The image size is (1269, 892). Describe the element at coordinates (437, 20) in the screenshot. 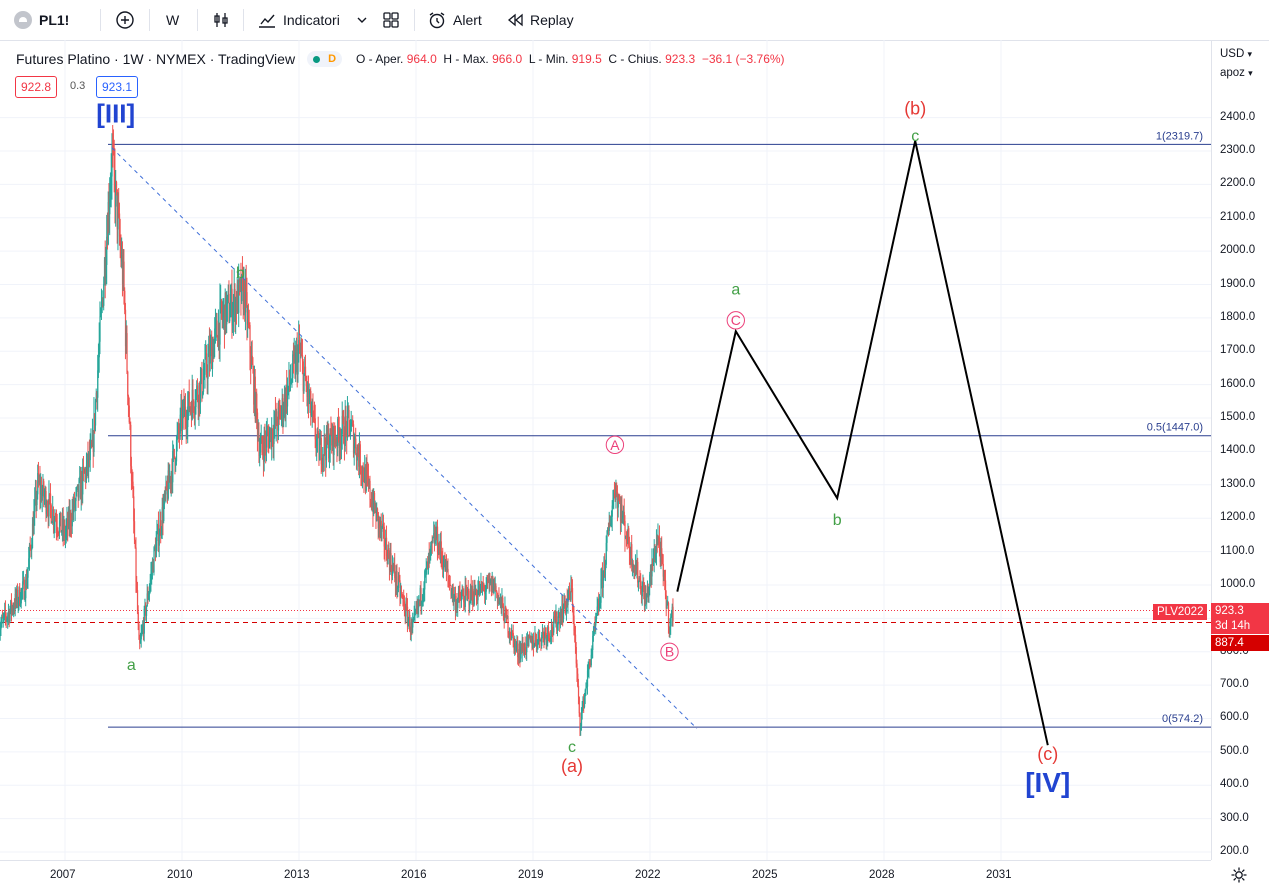

I see `alarm-clock-icon` at that location.